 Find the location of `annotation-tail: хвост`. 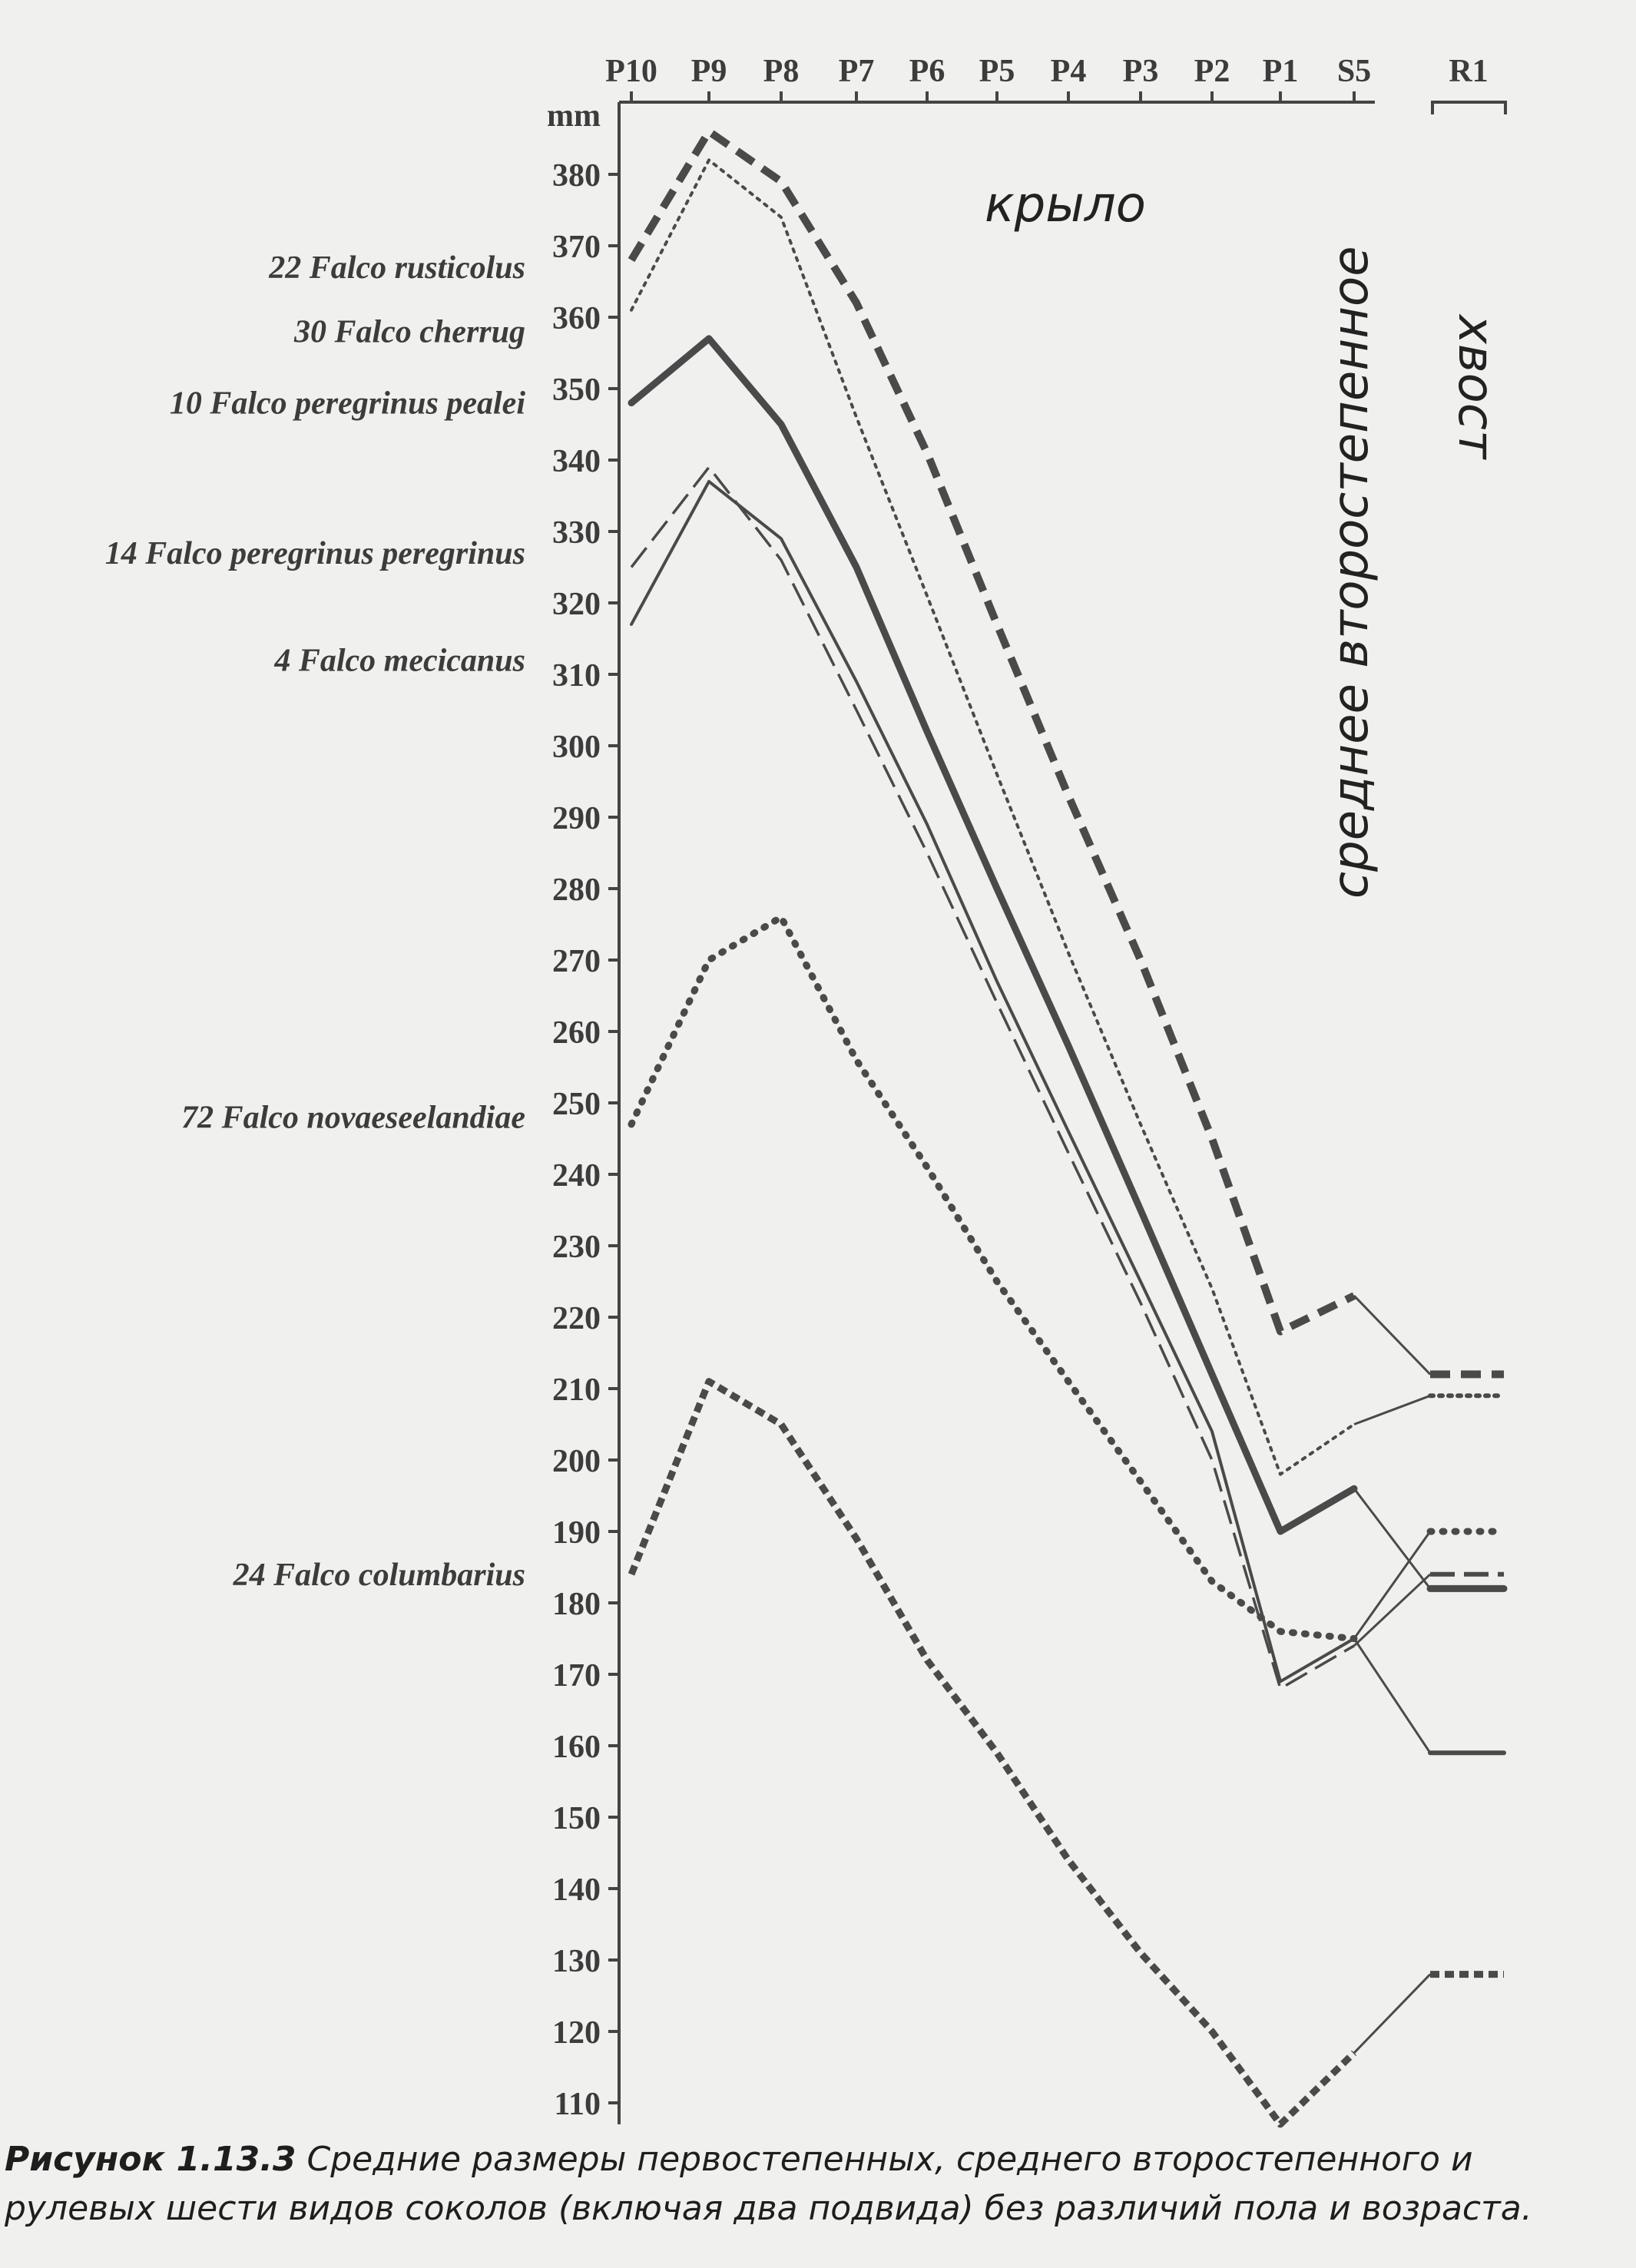

annotation-tail: хвост is located at coordinates (1475, 386).